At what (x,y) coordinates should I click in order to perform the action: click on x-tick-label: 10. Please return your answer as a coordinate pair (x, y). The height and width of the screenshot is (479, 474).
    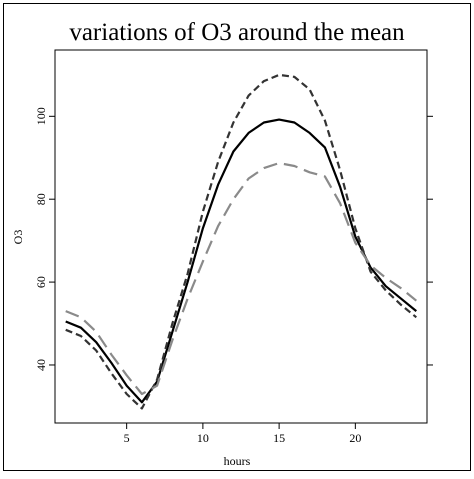
    Looking at the image, I should click on (203, 438).